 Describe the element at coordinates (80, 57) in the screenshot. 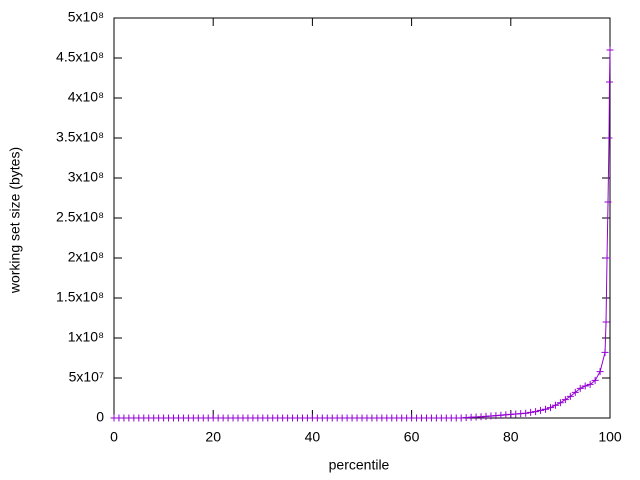

I see `y-tick-label: 4.5x10⁸` at that location.